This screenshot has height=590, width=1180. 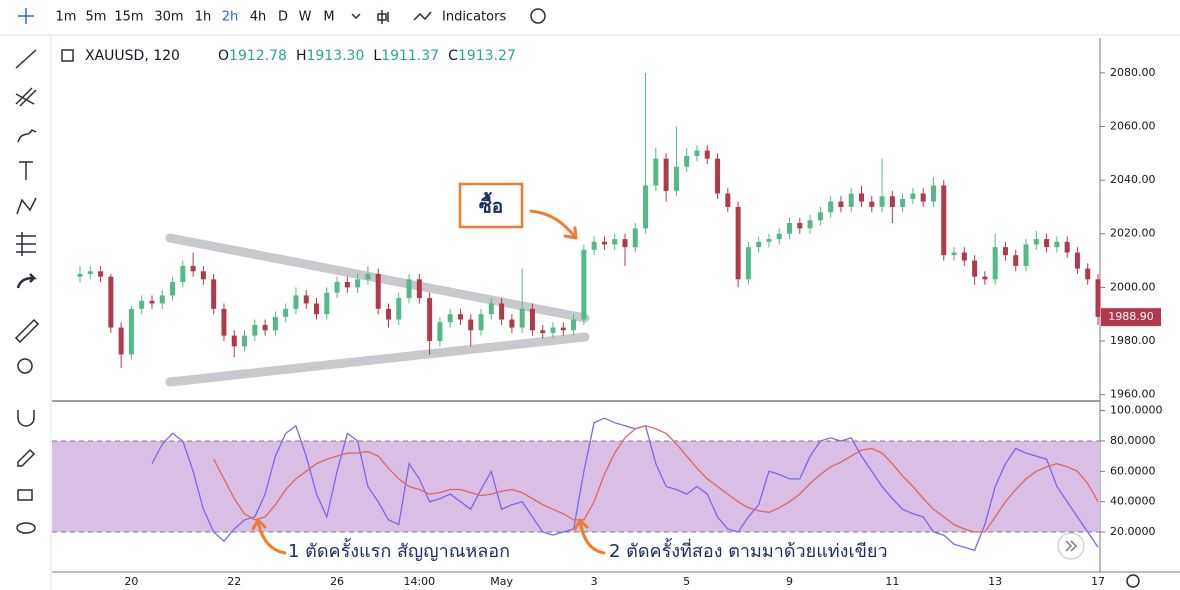 I want to click on forecast-tool, so click(x=26, y=244).